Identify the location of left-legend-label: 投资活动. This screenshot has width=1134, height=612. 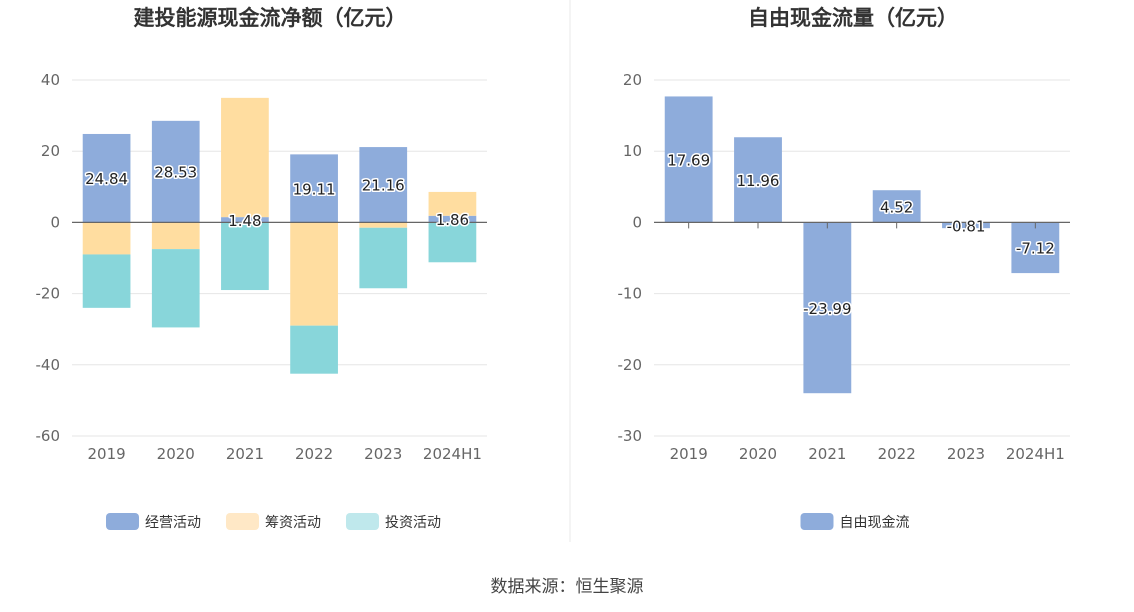
(413, 523).